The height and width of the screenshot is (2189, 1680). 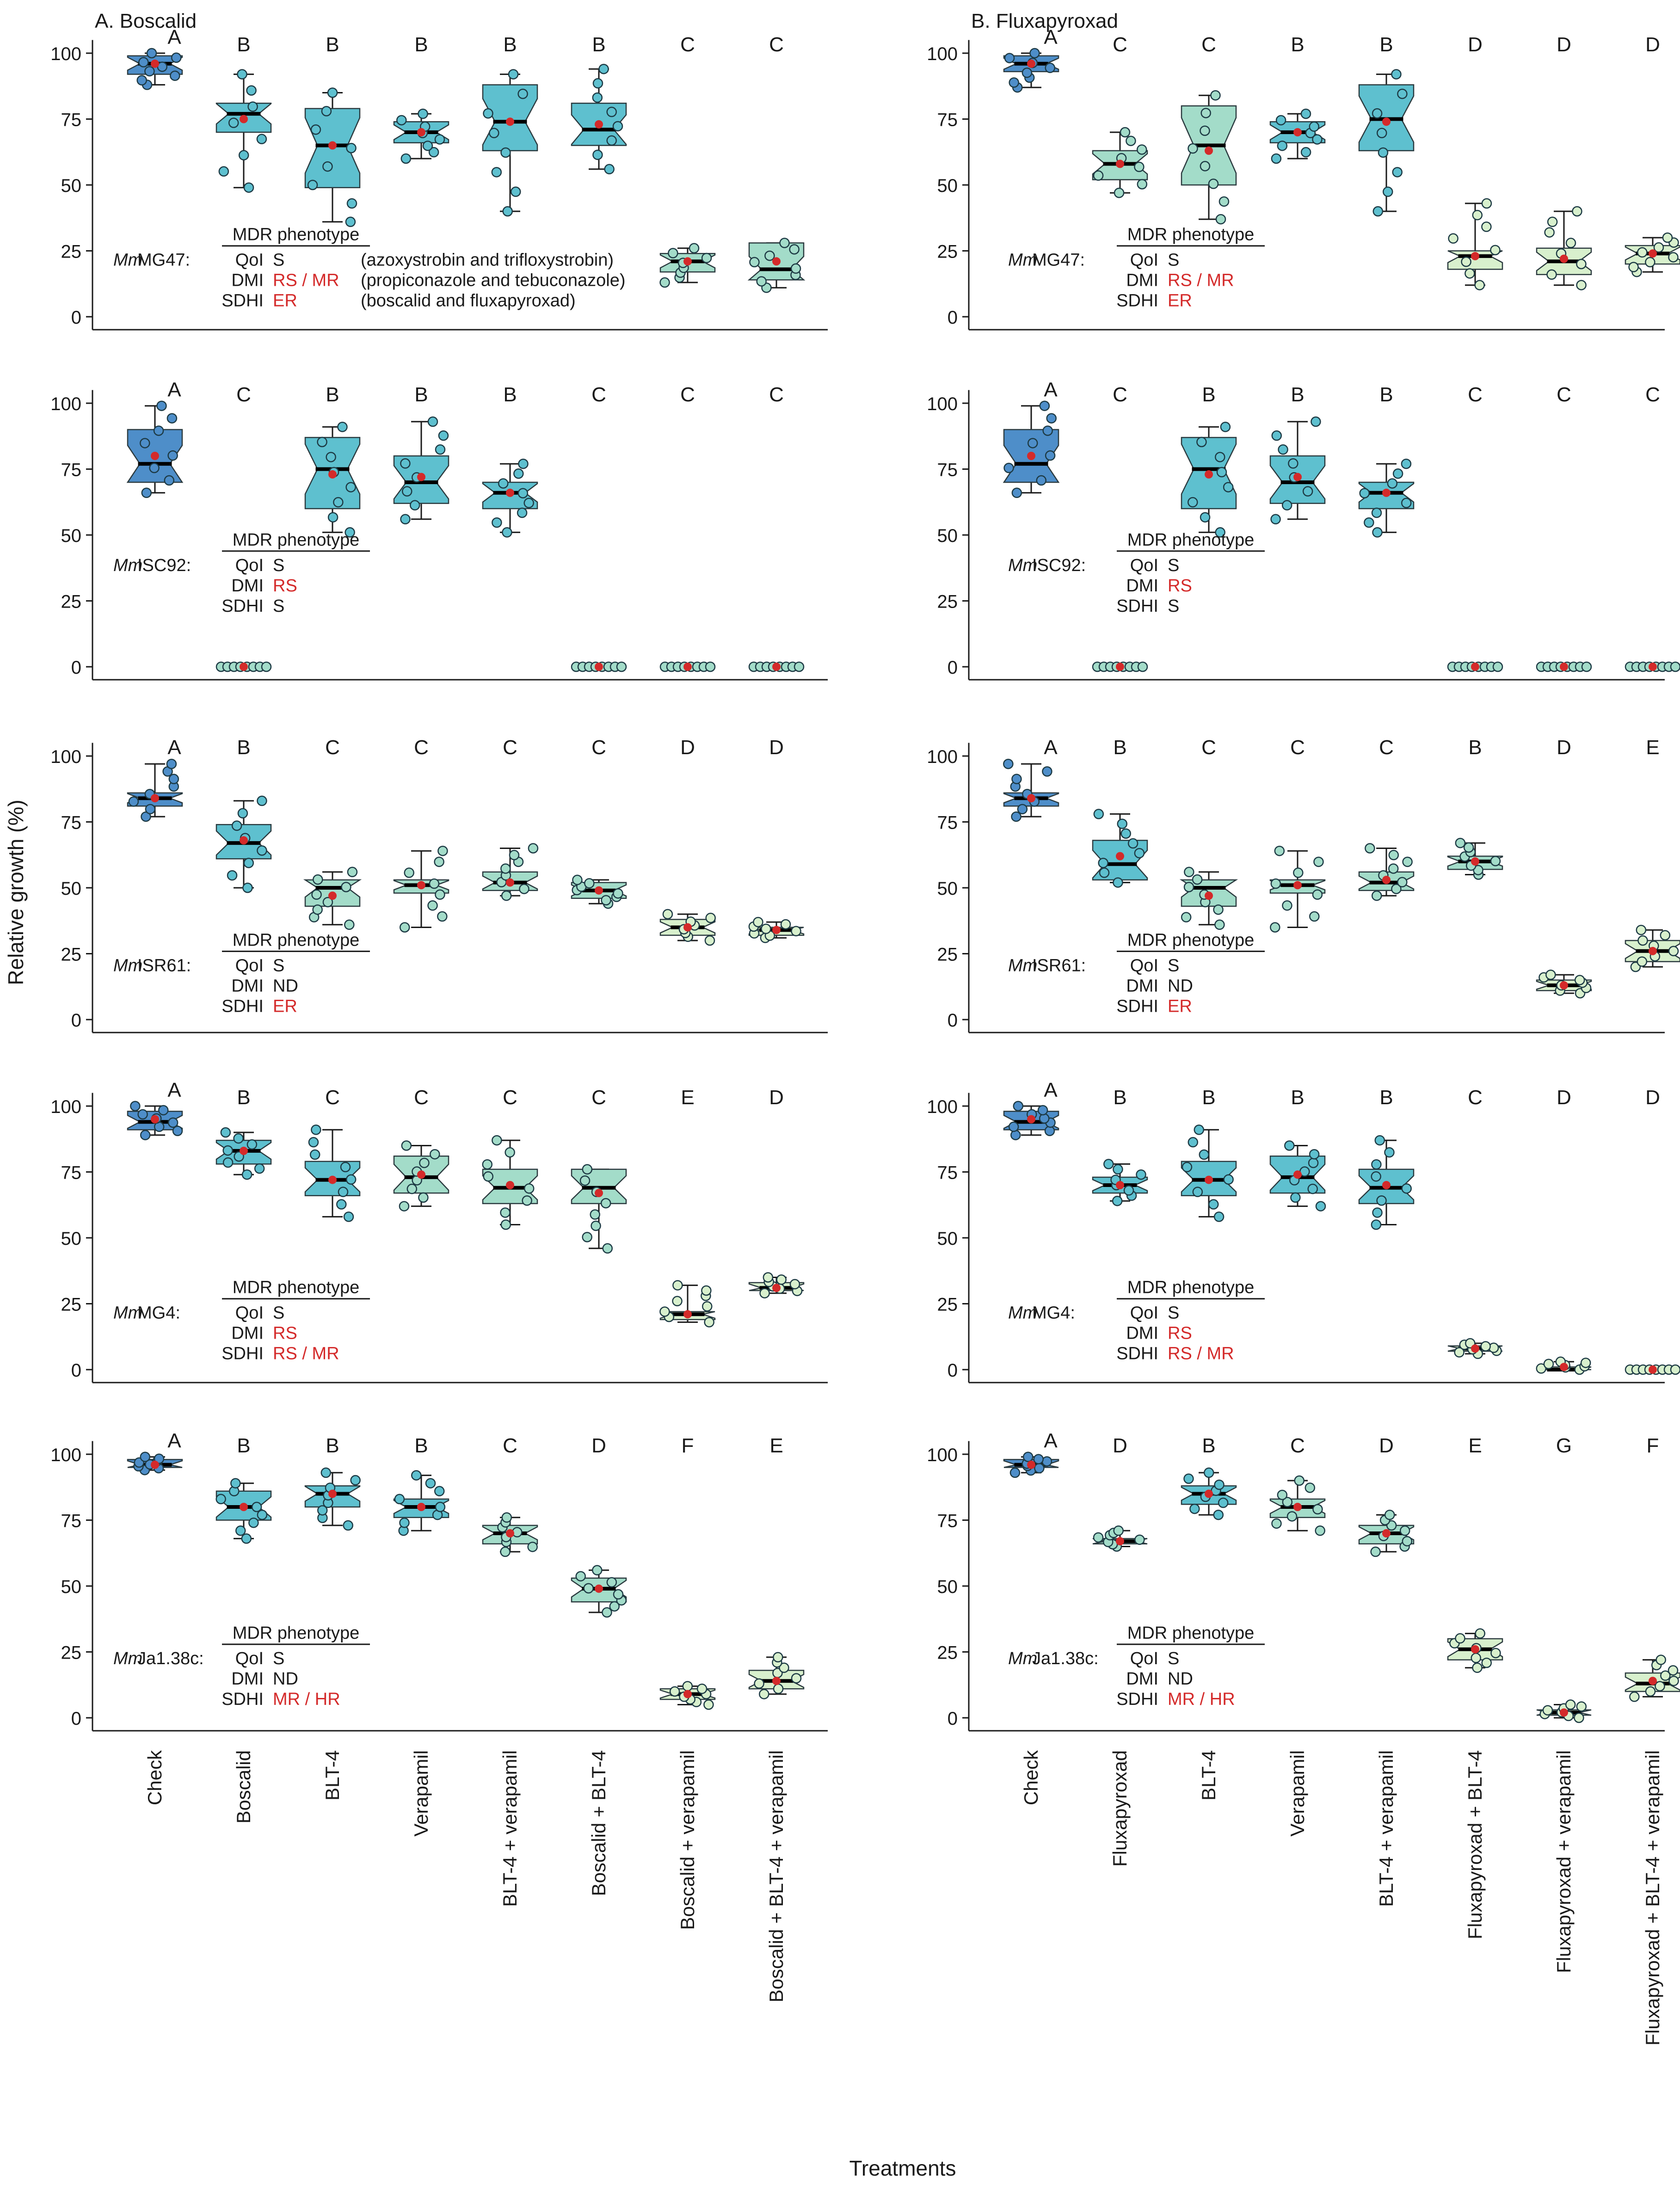 What do you see at coordinates (1065, 1659) in the screenshot?
I see `isolate-name: Ja1.38c:` at bounding box center [1065, 1659].